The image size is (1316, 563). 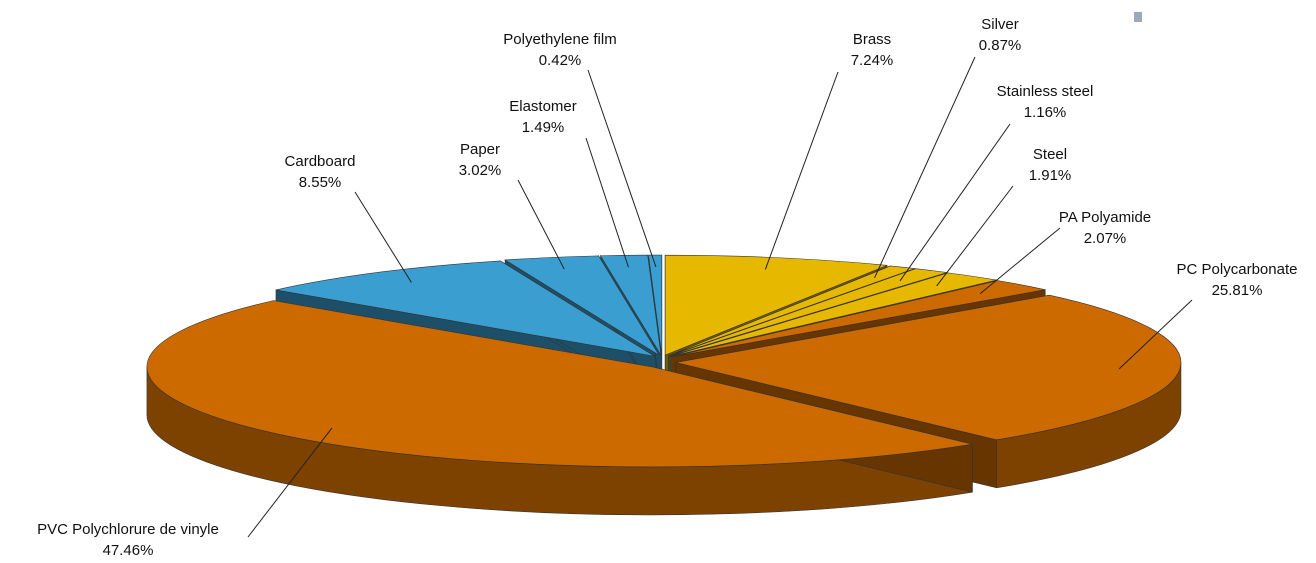 I want to click on slice-value-label: 2.07%, so click(x=1105, y=238).